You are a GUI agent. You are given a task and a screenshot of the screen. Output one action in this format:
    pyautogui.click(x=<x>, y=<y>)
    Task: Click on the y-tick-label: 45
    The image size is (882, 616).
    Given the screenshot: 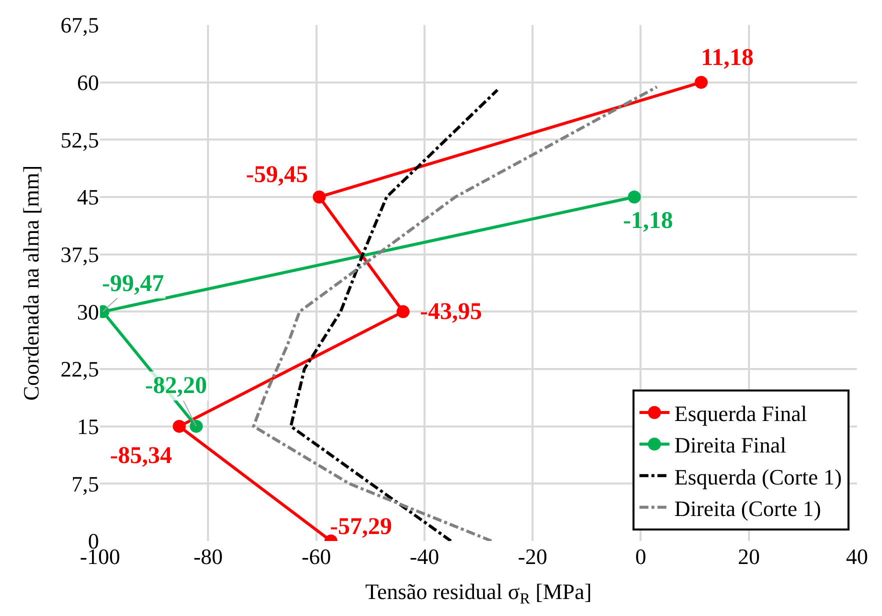 What is the action you would take?
    pyautogui.click(x=88, y=197)
    